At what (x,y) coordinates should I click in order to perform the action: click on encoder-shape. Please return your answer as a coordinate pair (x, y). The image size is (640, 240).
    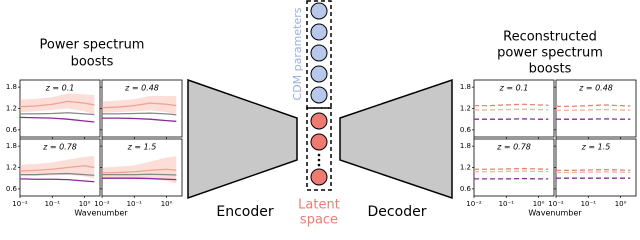
    Looking at the image, I should click on (242, 139).